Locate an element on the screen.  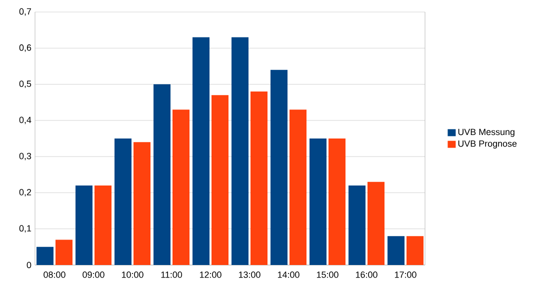
y-tick-label: 0,2 is located at coordinates (25, 192).